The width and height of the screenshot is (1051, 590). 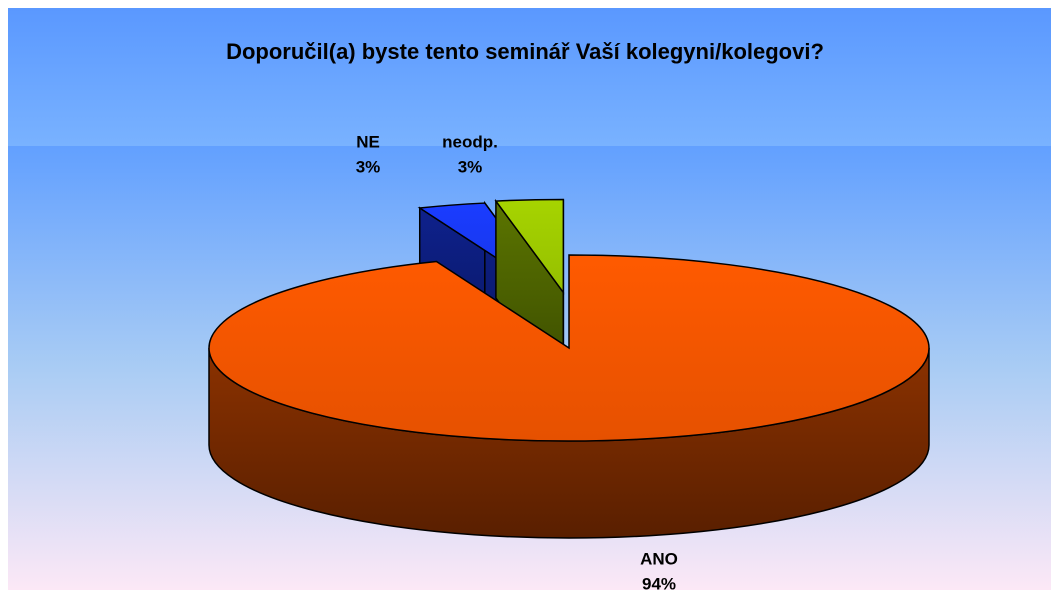 What do you see at coordinates (368, 141) in the screenshot?
I see `slice-label-name: NE` at bounding box center [368, 141].